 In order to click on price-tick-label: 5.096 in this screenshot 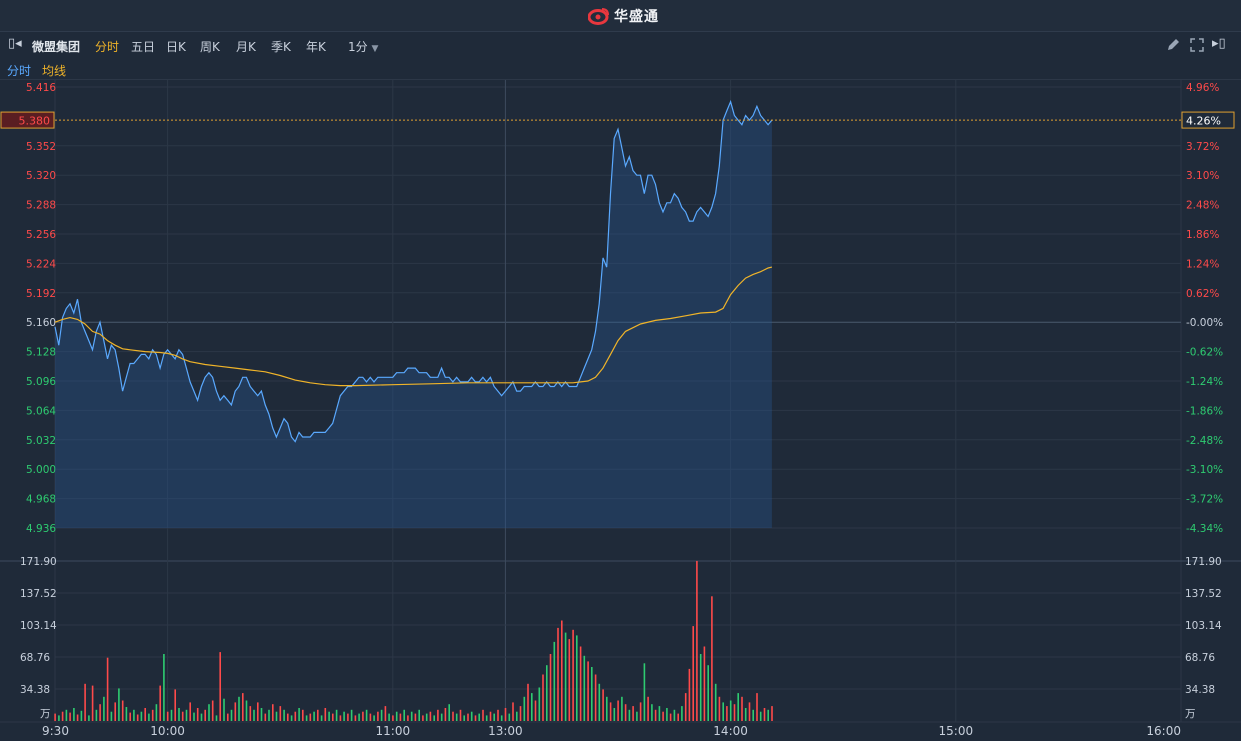, I will do `click(41, 382)`.